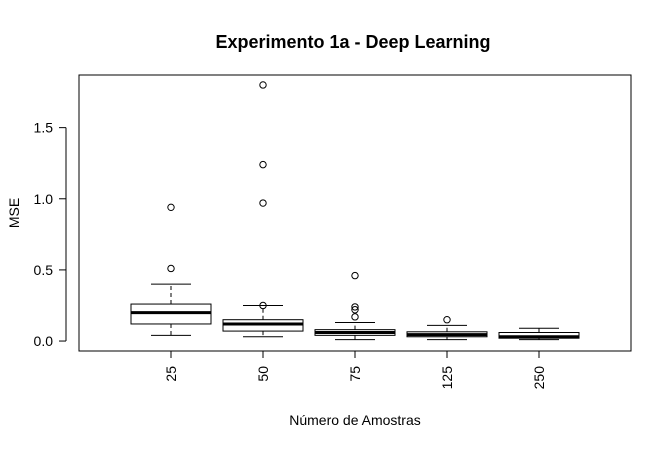 Image resolution: width=670 pixels, height=449 pixels. I want to click on x-axis: 25 50 75 125 250, so click(355, 370).